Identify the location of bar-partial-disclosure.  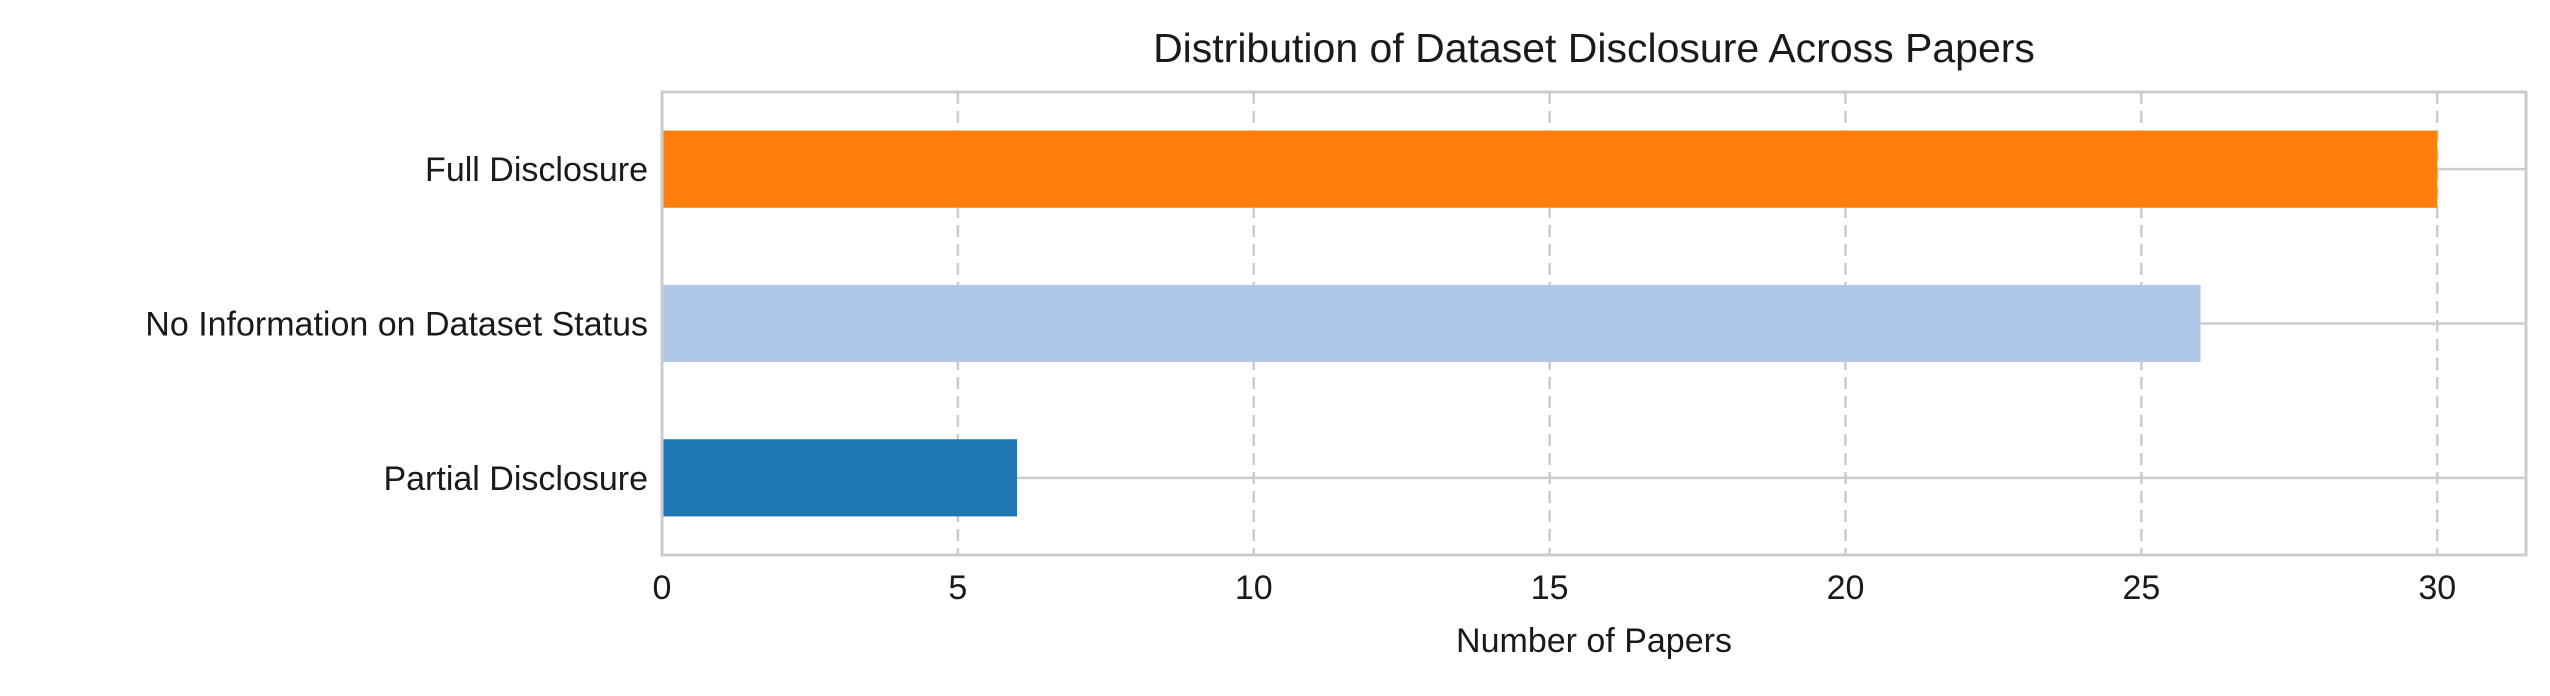
(840, 478).